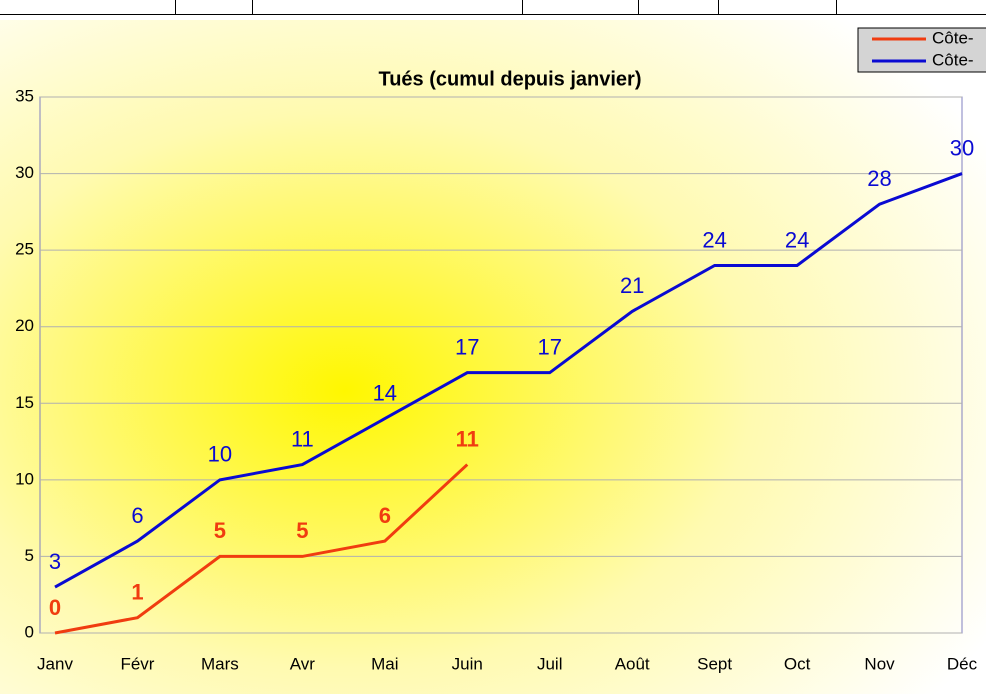  Describe the element at coordinates (632, 663) in the screenshot. I see `x-tick-label: Août` at that location.